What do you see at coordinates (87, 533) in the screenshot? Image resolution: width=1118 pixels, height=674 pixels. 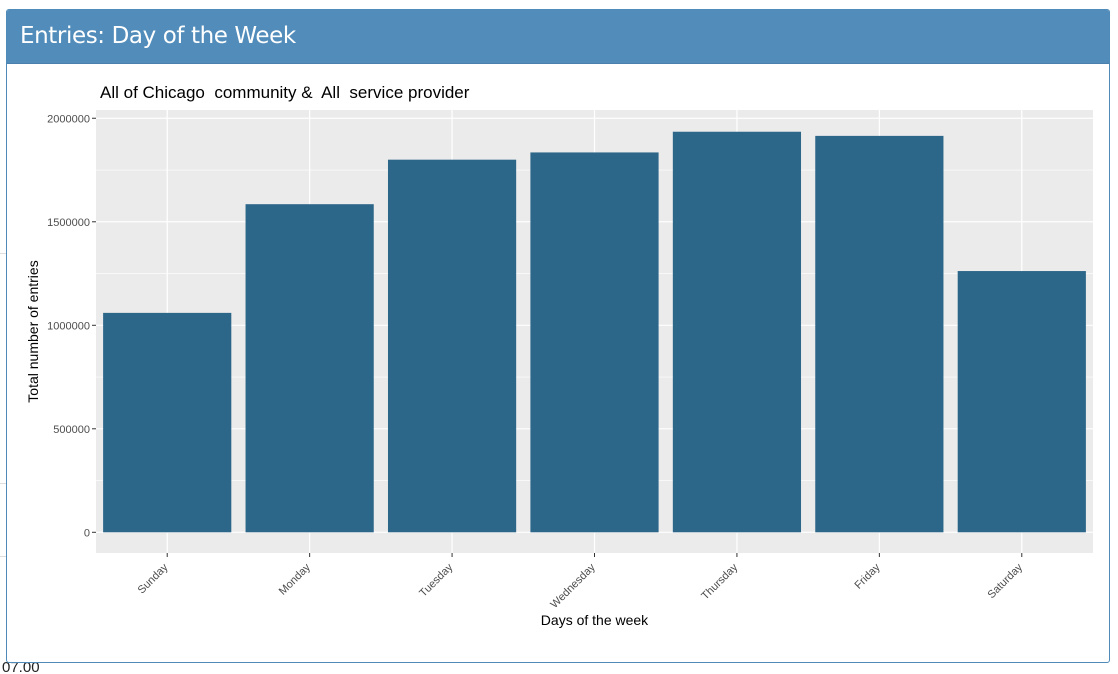 I see `y-tick-label: 0` at bounding box center [87, 533].